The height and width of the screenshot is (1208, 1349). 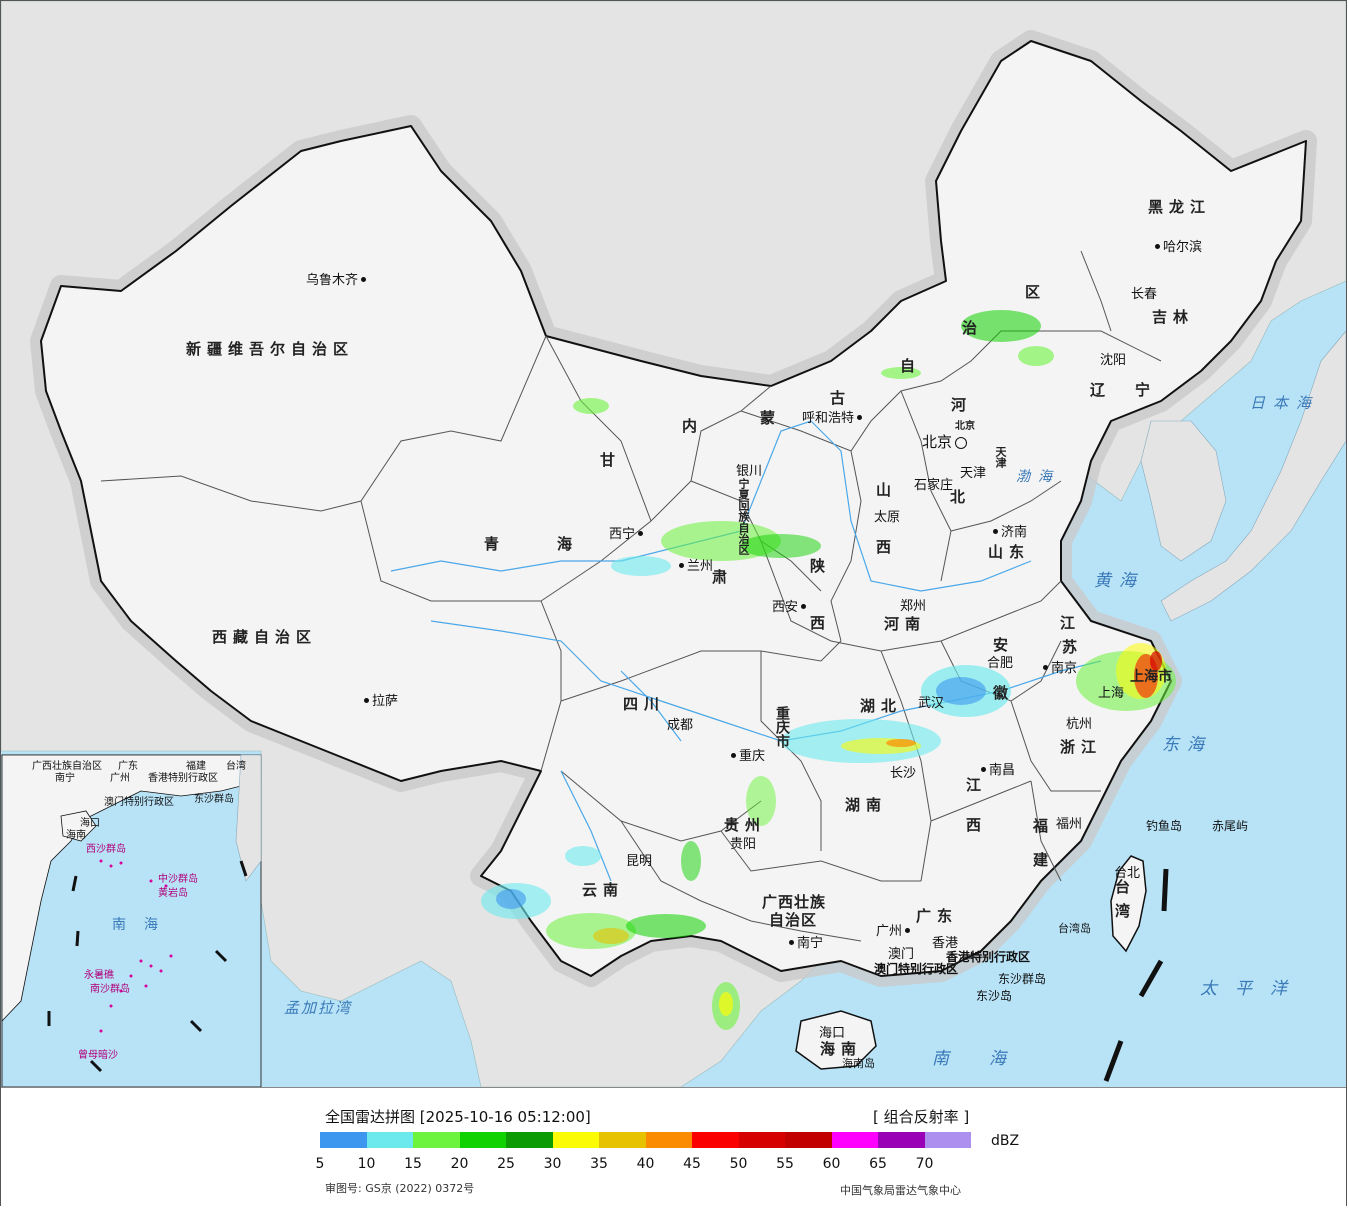 I want to click on province-label-liaoning-b: 宁, so click(x=1146, y=390).